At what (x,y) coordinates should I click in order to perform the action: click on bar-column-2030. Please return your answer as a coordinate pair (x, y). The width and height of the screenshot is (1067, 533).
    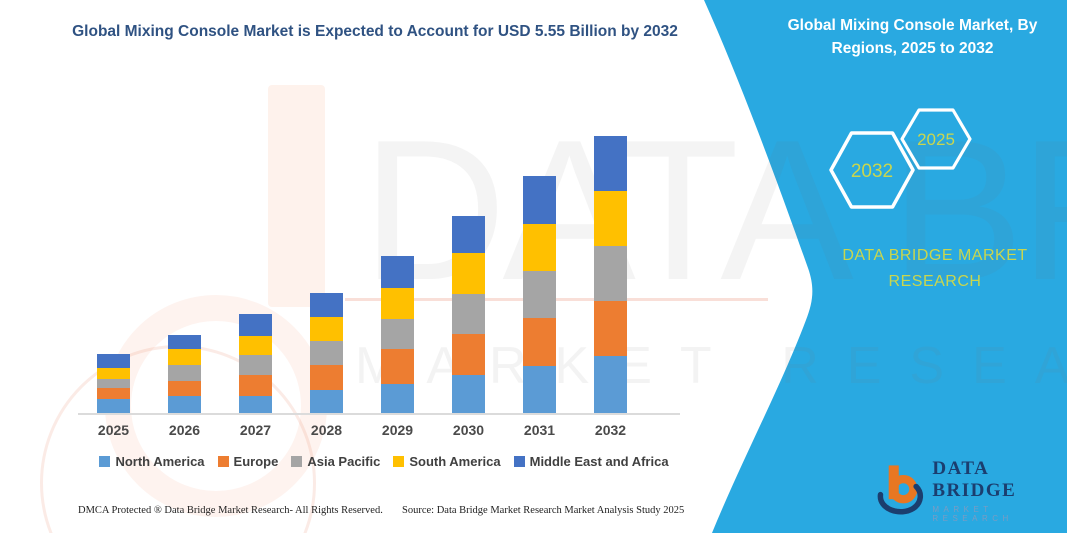
    Looking at the image, I should click on (468, 271).